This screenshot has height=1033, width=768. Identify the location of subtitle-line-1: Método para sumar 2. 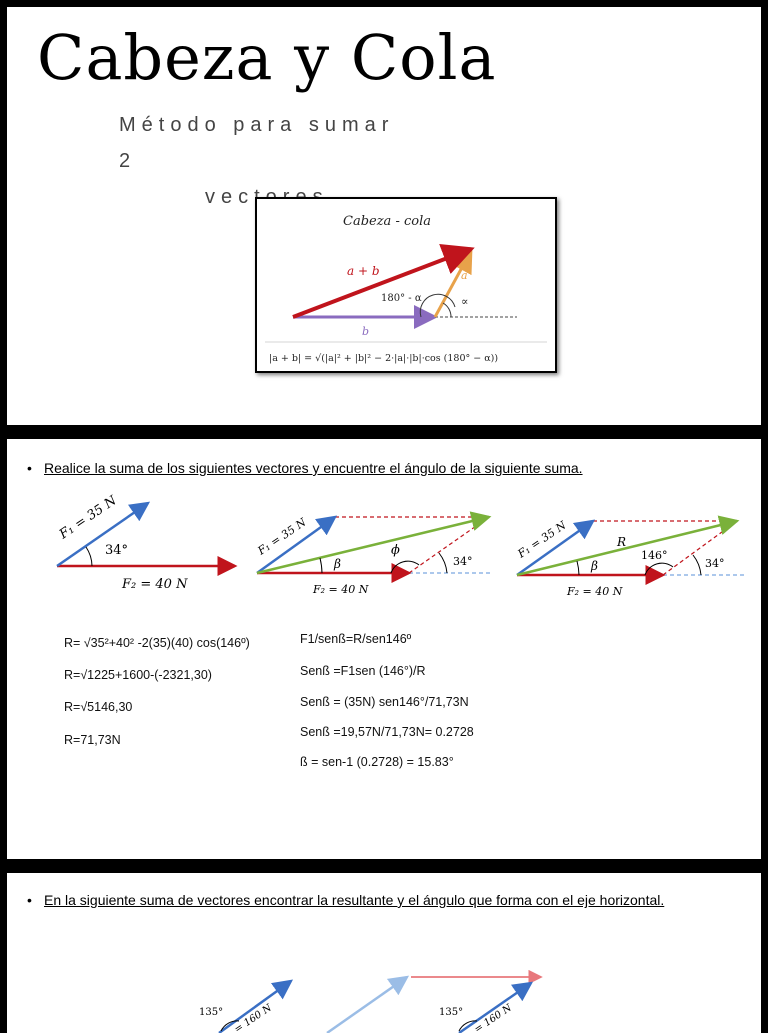
(257, 143).